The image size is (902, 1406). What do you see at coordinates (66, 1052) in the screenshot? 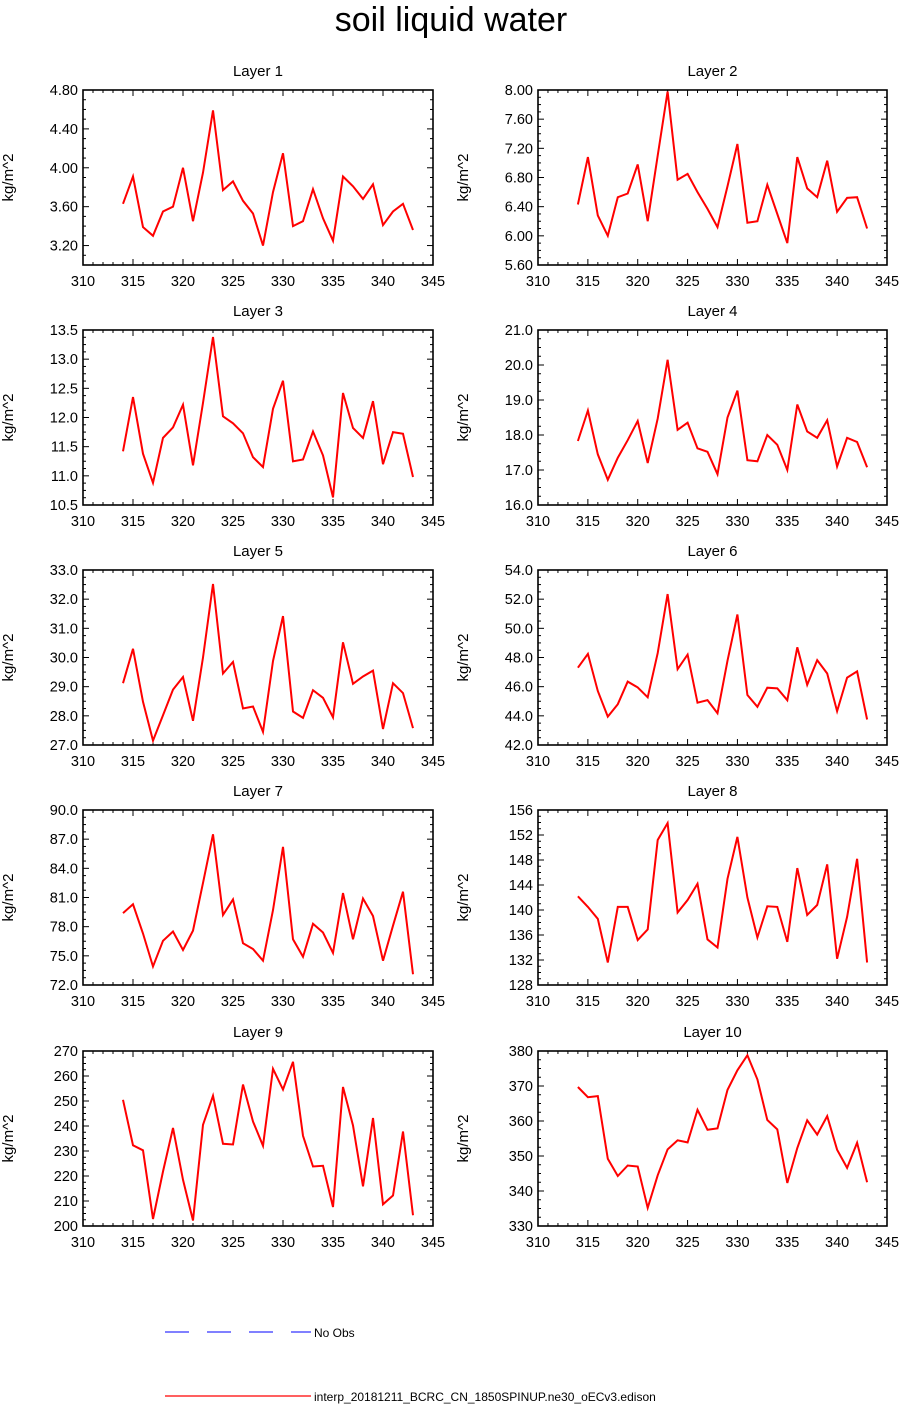
I see `y-tick-label: 270` at bounding box center [66, 1052].